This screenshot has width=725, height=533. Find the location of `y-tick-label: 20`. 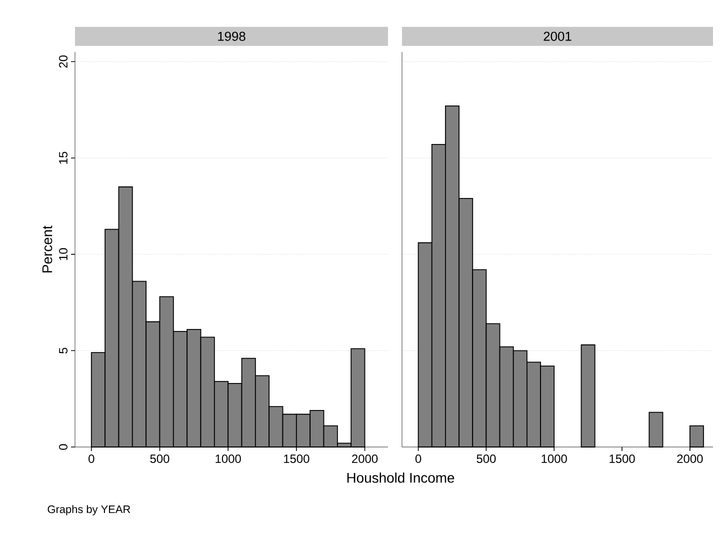

y-tick-label: 20 is located at coordinates (63, 61).